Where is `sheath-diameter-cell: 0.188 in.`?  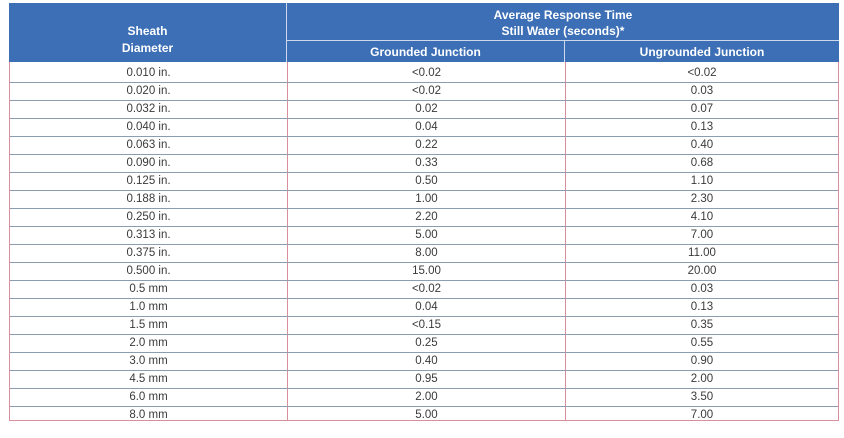
sheath-diameter-cell: 0.188 in. is located at coordinates (148, 199).